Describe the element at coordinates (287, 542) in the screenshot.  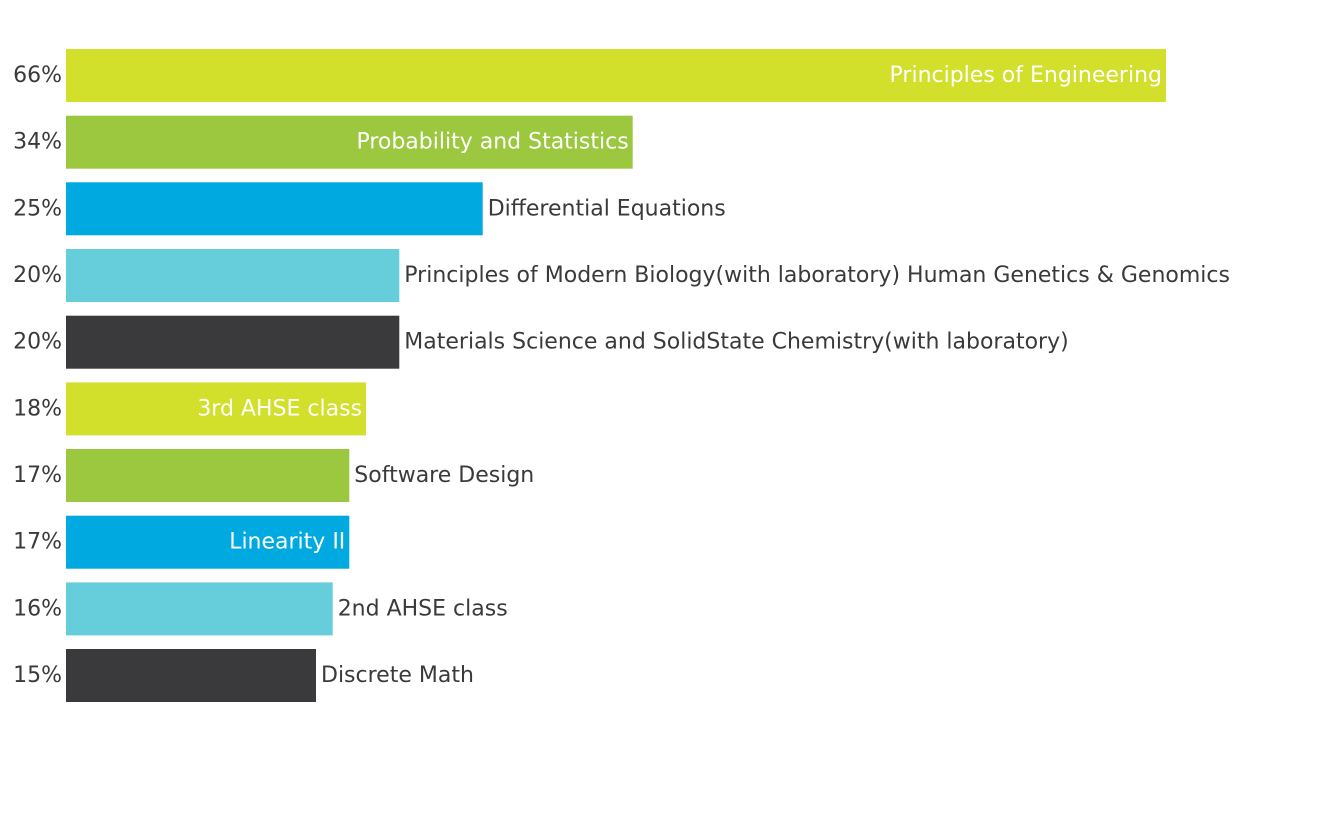
I see `category-label: Linearity II` at that location.